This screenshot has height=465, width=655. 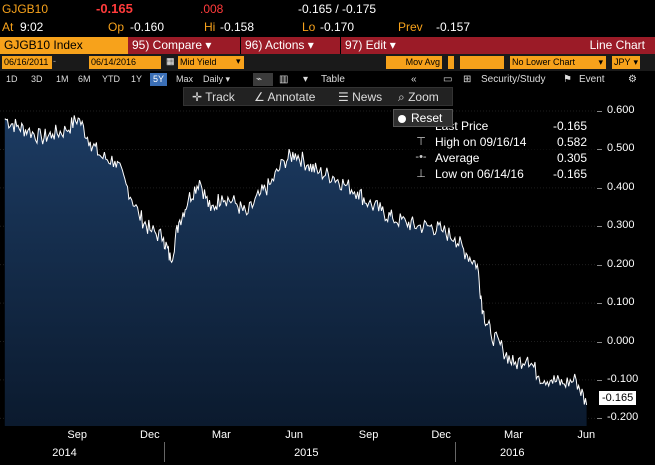 I want to click on time-value: 9:02, so click(x=32, y=27).